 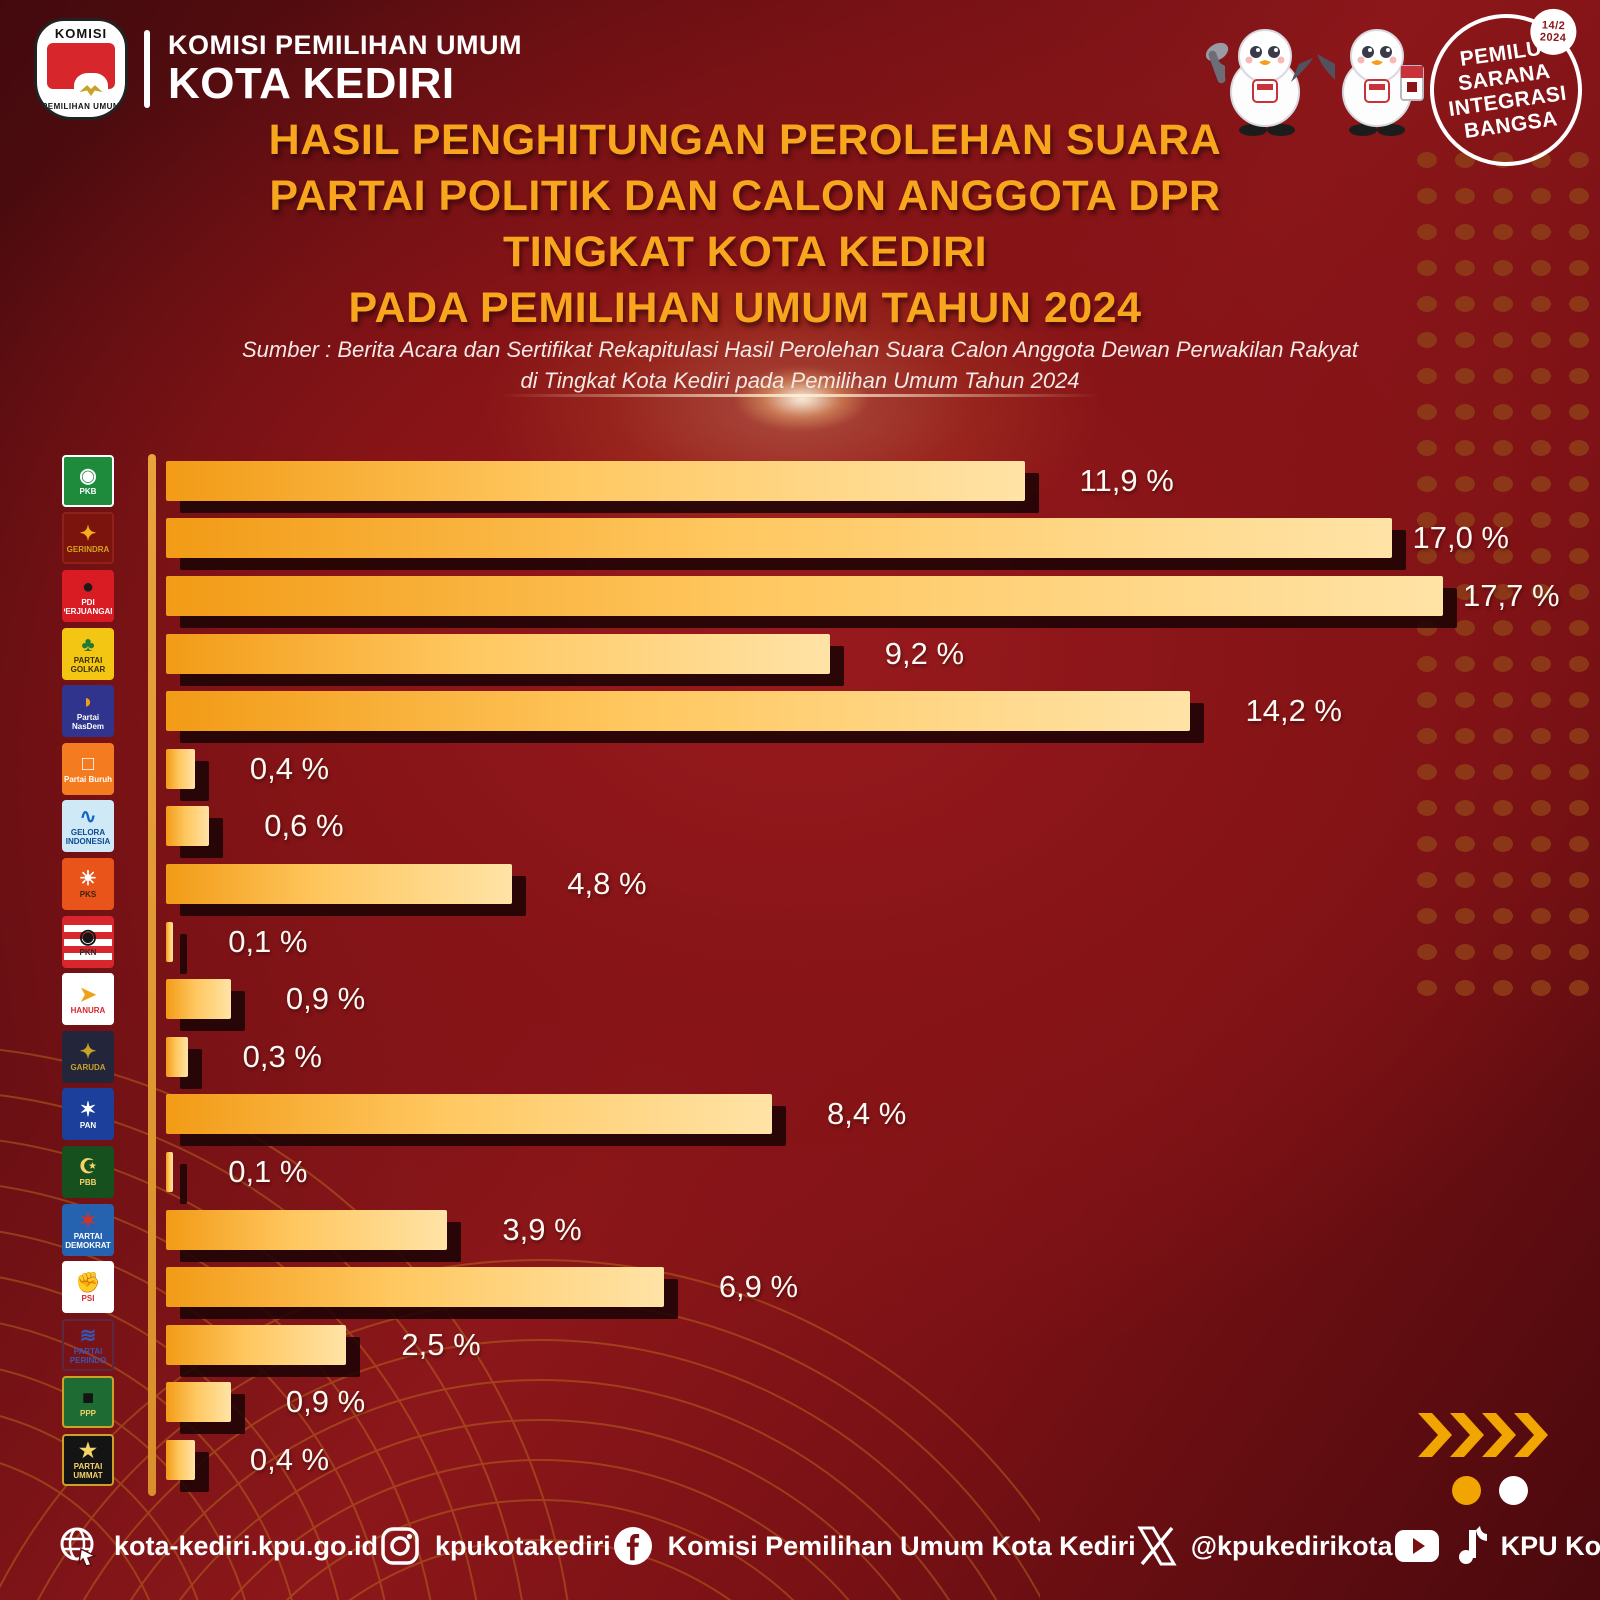 I want to click on bar-pan, so click(x=469, y=1114).